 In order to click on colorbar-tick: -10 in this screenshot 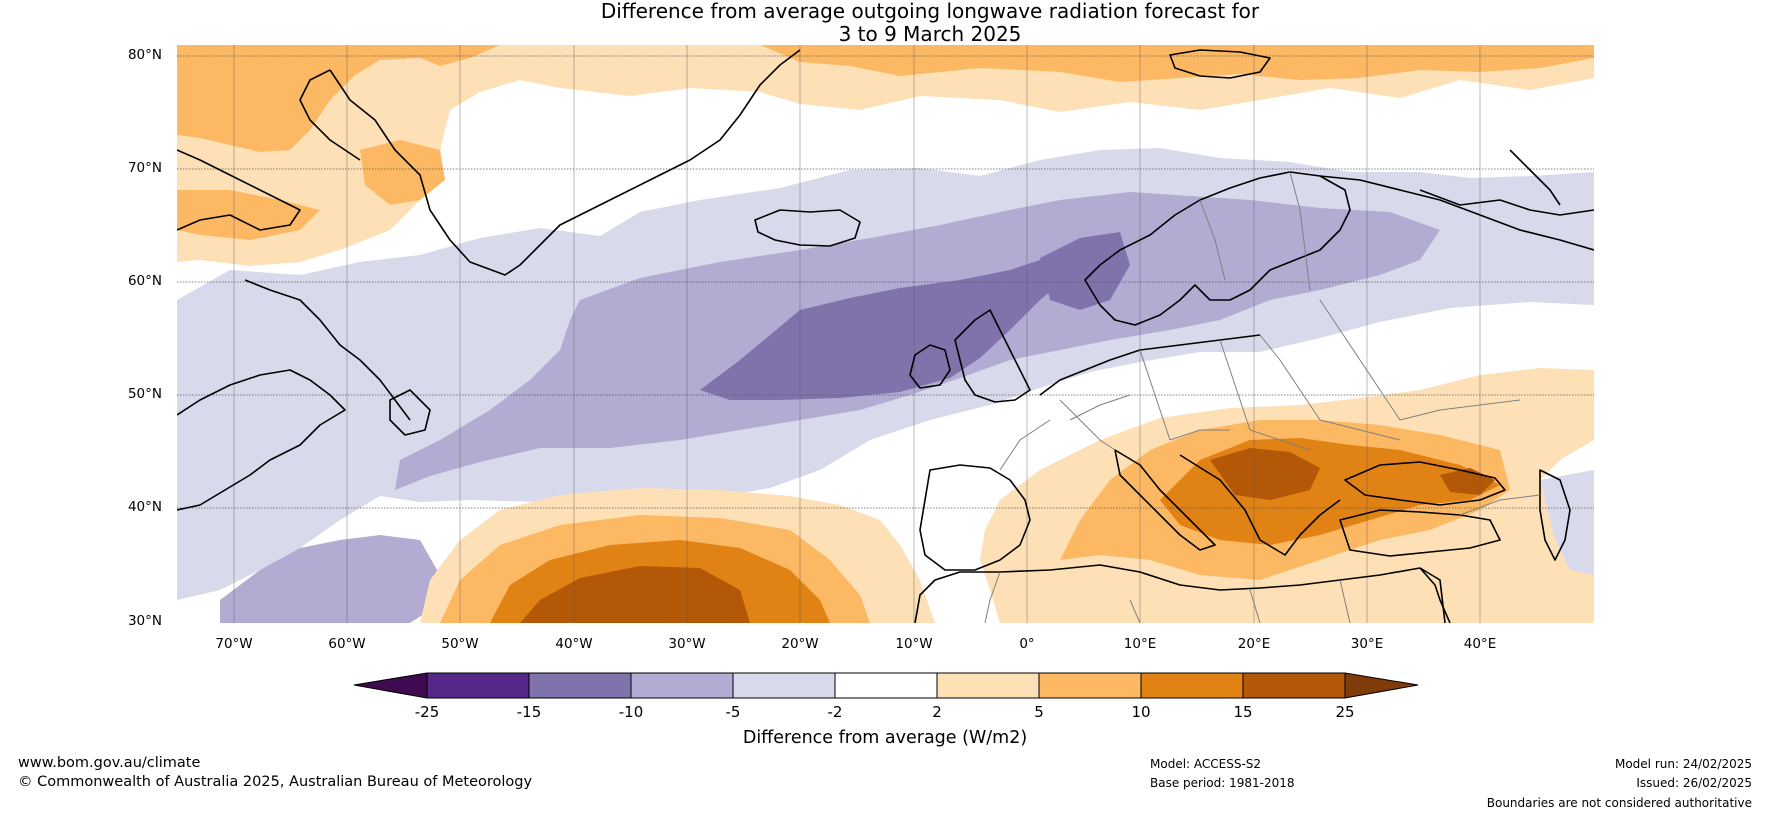, I will do `click(631, 712)`.